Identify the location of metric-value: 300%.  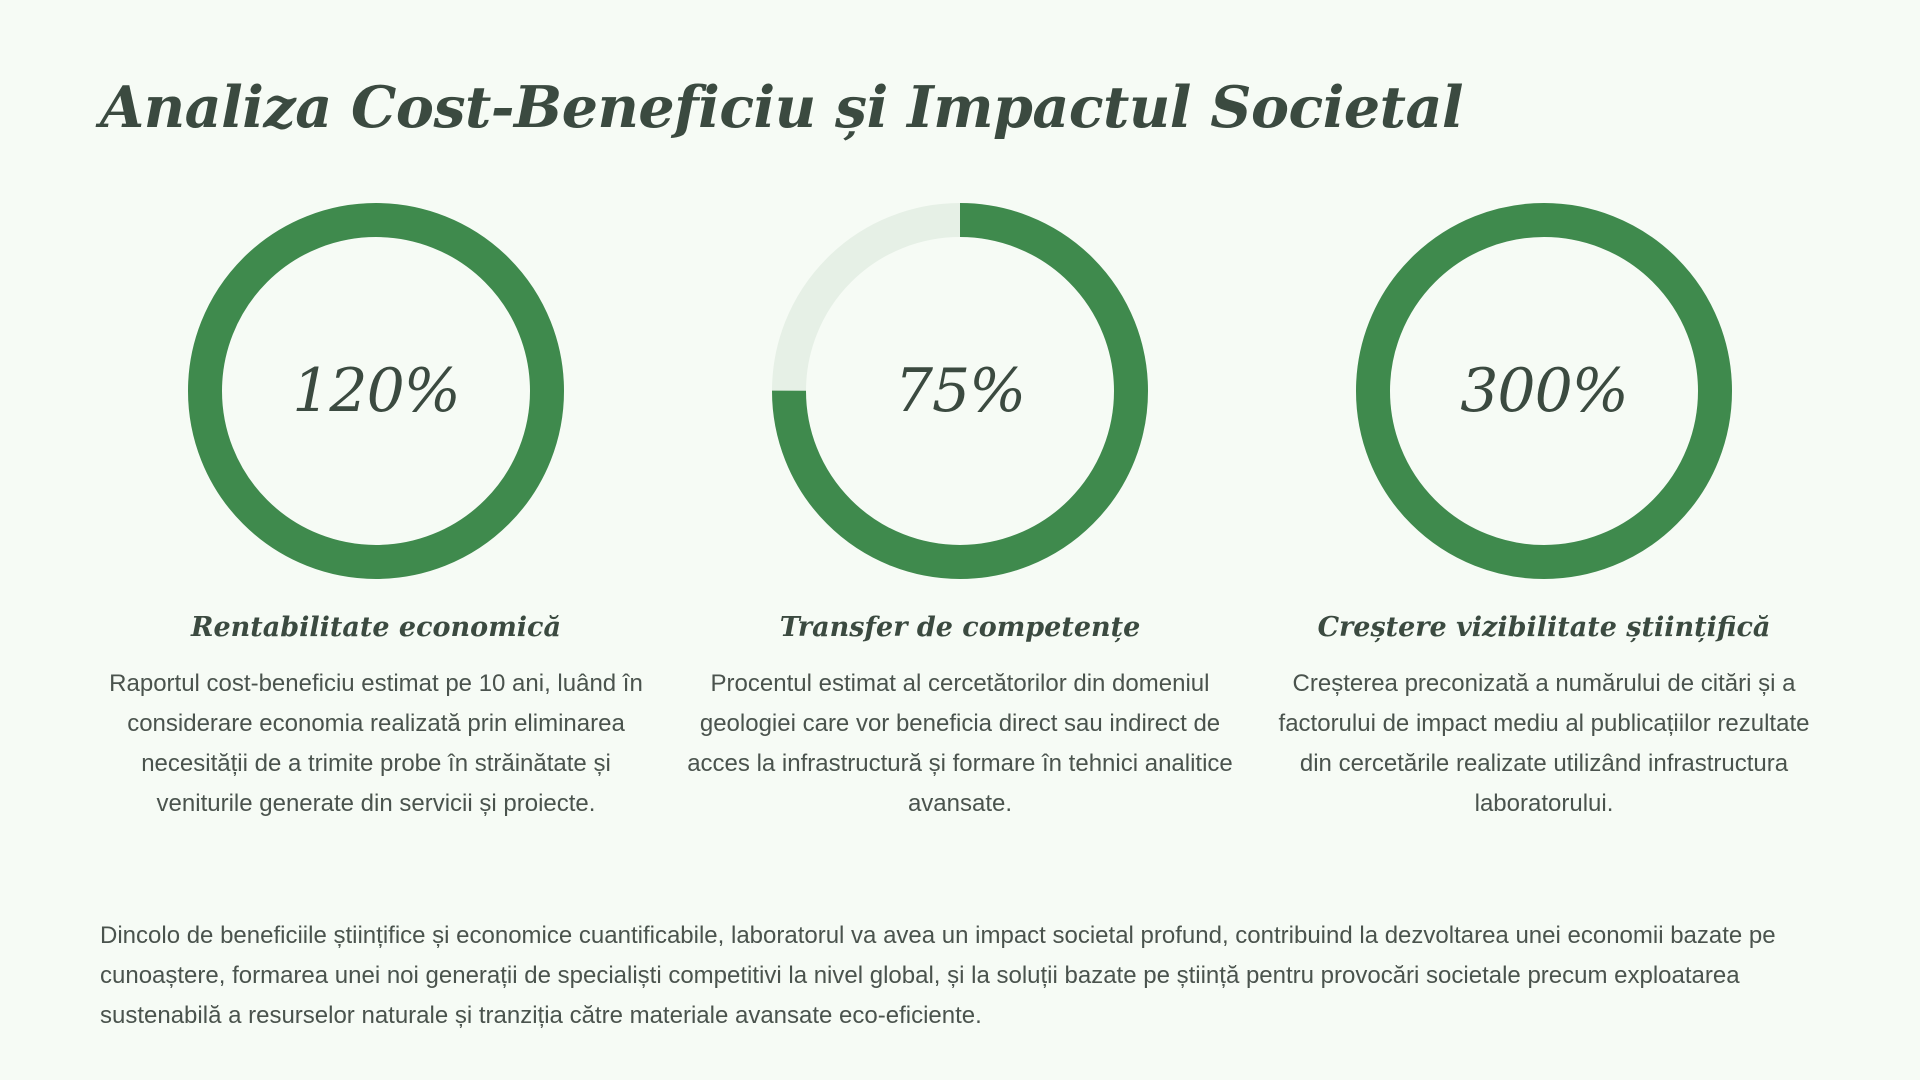
(1544, 391).